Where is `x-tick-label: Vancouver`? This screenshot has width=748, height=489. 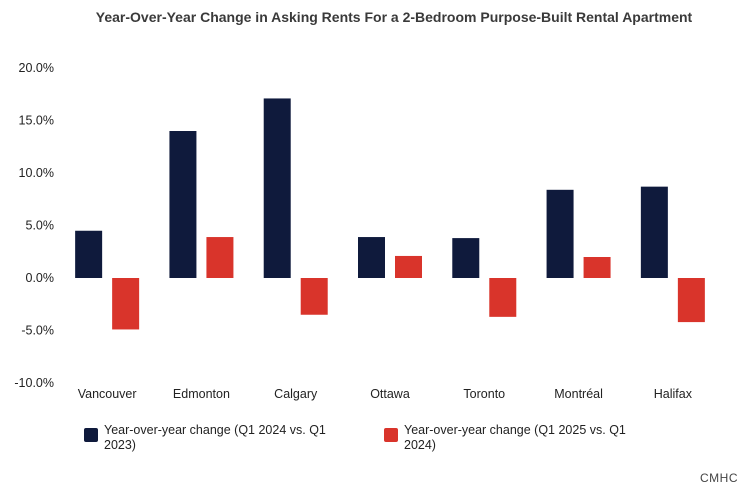
x-tick-label: Vancouver is located at coordinates (107, 394).